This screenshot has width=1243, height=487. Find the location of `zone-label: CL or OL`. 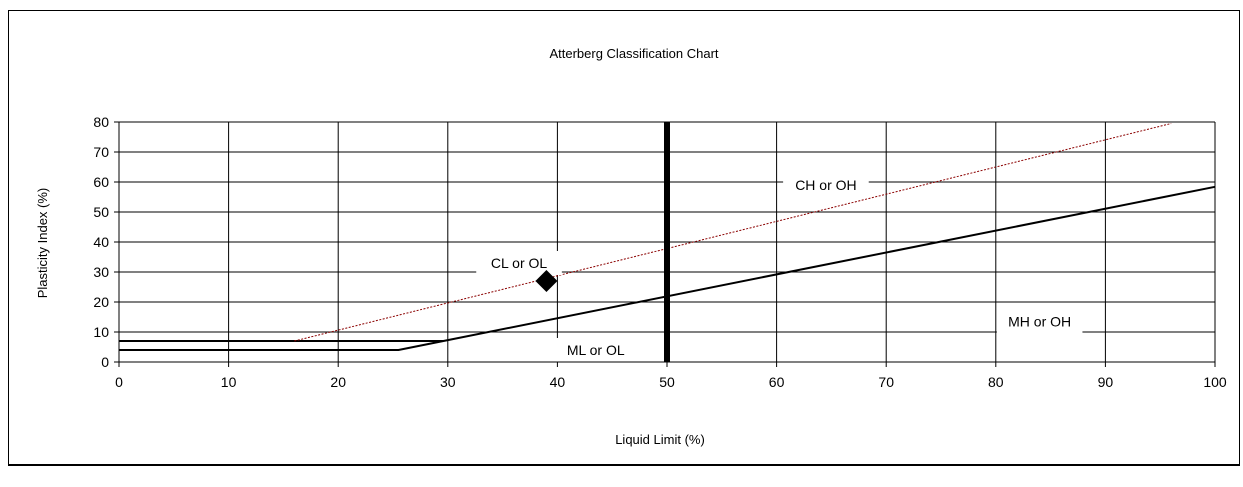

zone-label: CL or OL is located at coordinates (519, 263).